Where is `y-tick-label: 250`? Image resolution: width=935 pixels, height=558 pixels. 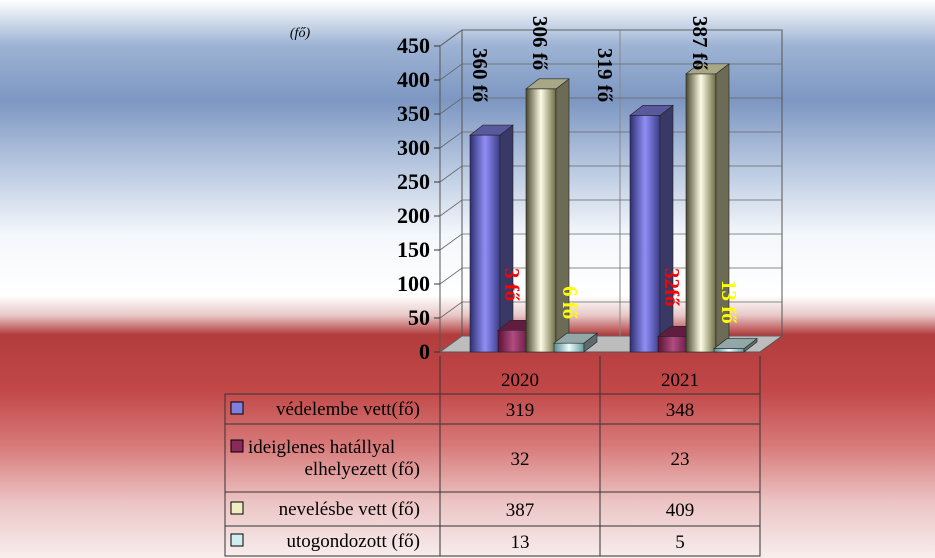 y-tick-label: 250 is located at coordinates (413, 181).